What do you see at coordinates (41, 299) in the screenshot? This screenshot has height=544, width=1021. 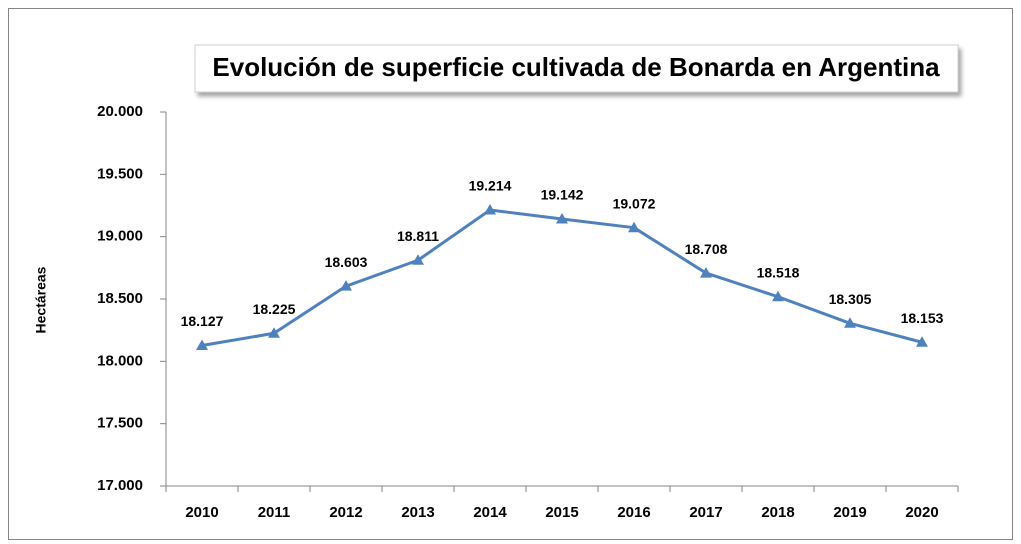 I see `y-axis-title: Hectáreas` at bounding box center [41, 299].